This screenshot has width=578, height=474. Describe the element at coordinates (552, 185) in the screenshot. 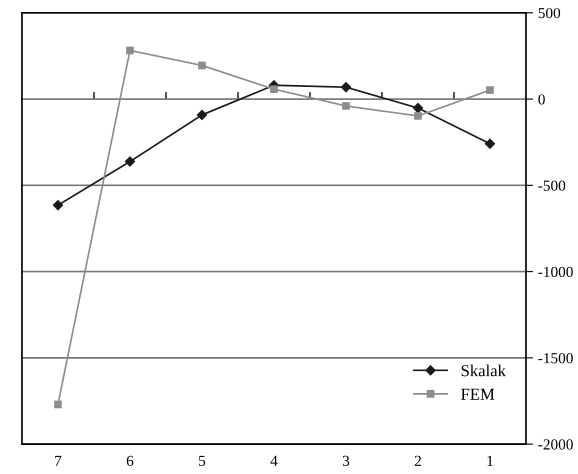

I see `y-tick-label: -500` at that location.